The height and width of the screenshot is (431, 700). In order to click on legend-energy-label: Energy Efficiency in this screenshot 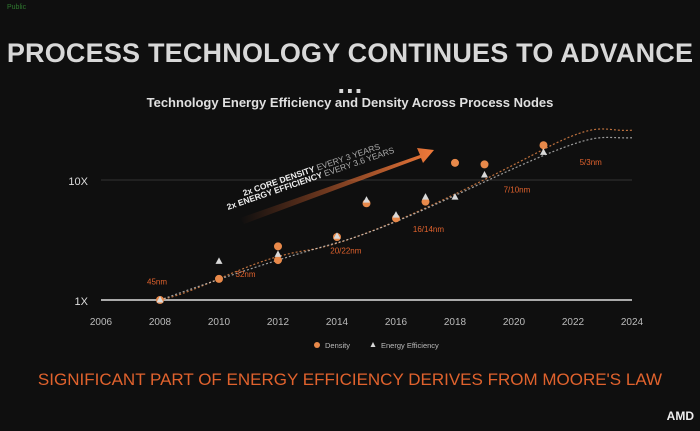, I will do `click(410, 345)`.